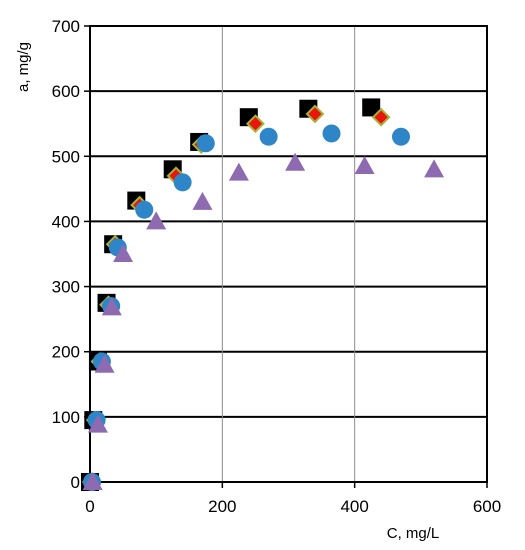  What do you see at coordinates (487, 506) in the screenshot?
I see `x-tick-label: 600` at bounding box center [487, 506].